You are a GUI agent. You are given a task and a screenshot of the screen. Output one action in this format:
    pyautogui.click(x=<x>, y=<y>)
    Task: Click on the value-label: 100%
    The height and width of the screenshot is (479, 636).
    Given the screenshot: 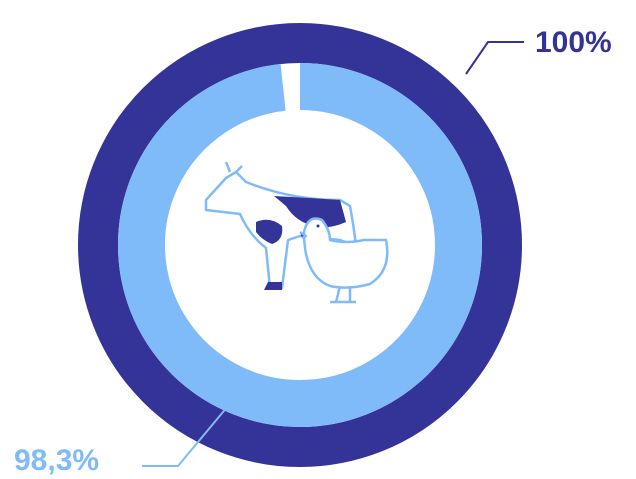 What is the action you would take?
    pyautogui.click(x=573, y=42)
    